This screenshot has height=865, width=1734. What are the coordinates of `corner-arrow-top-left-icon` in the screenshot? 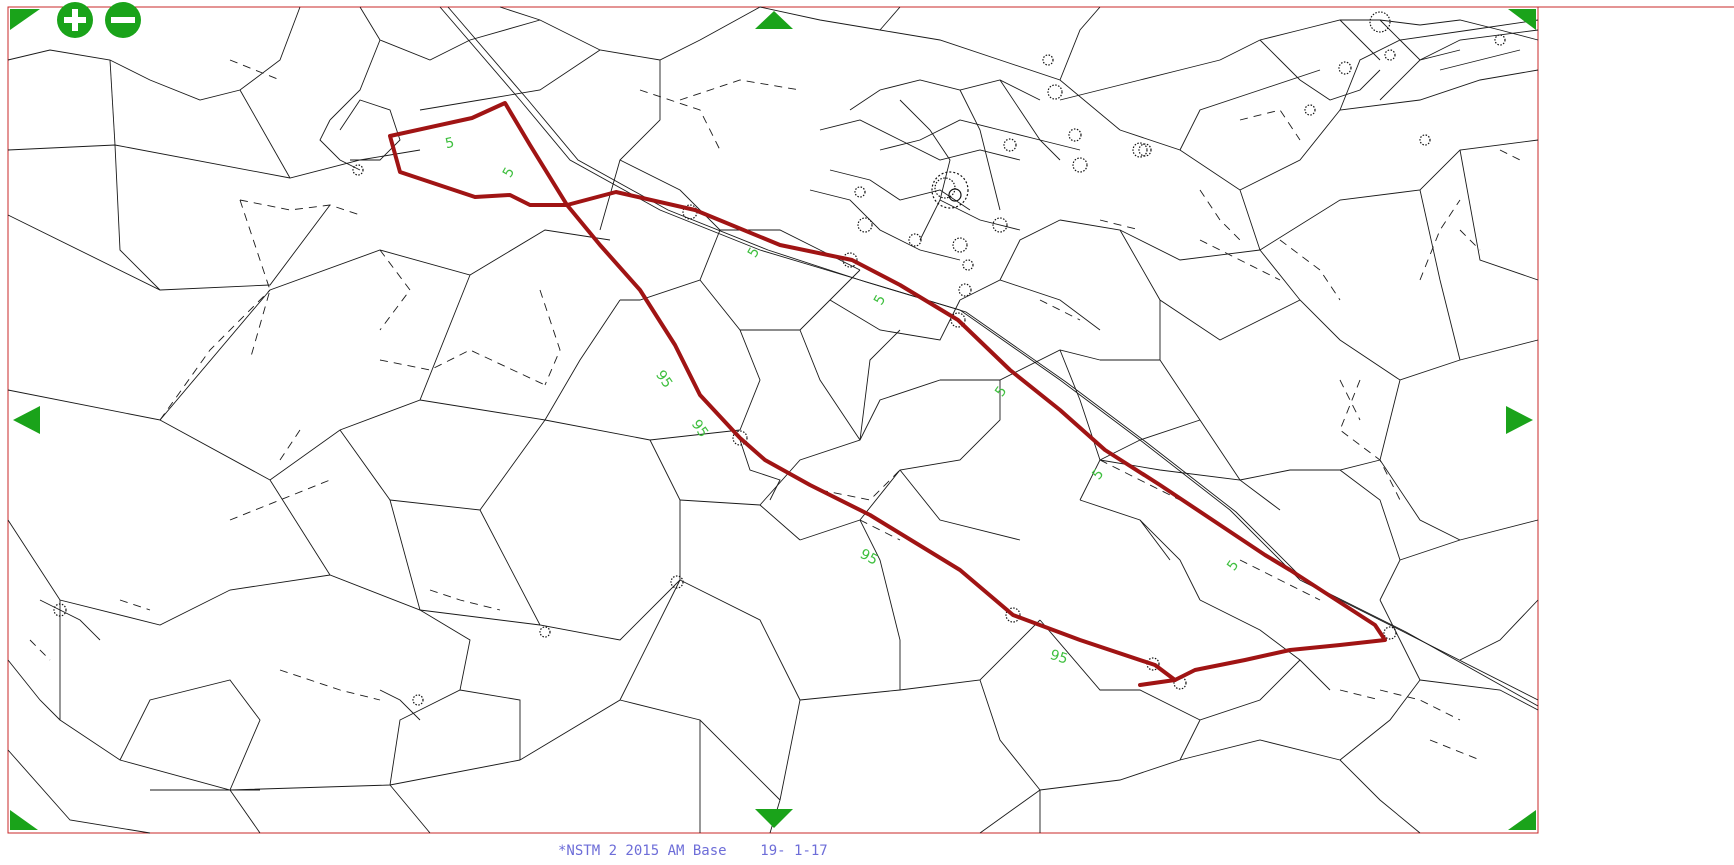 It's located at (25, 19).